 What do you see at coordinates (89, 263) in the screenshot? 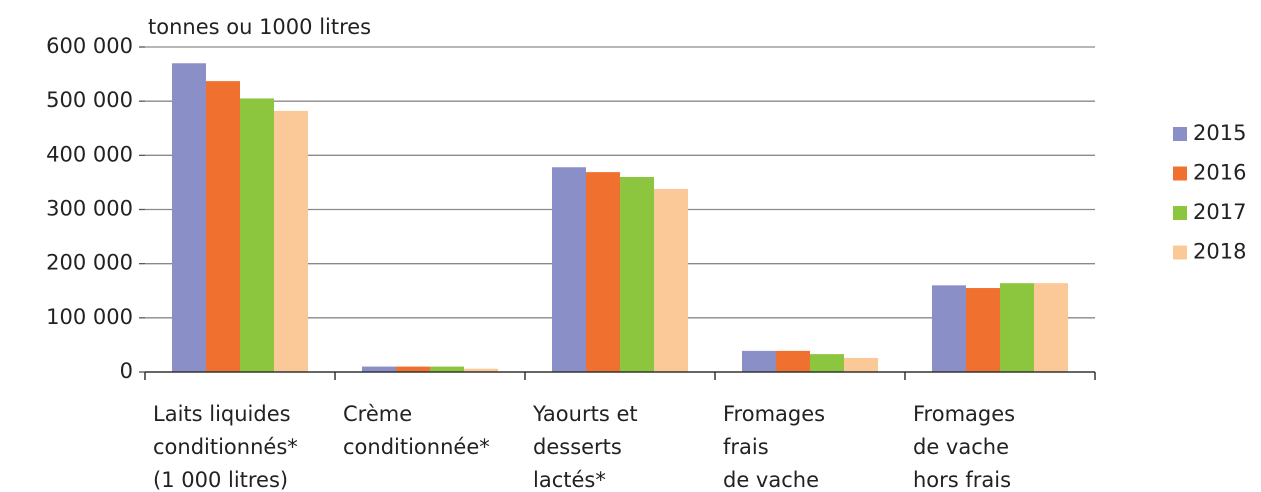
I see `y-tick-label: 200 000` at bounding box center [89, 263].